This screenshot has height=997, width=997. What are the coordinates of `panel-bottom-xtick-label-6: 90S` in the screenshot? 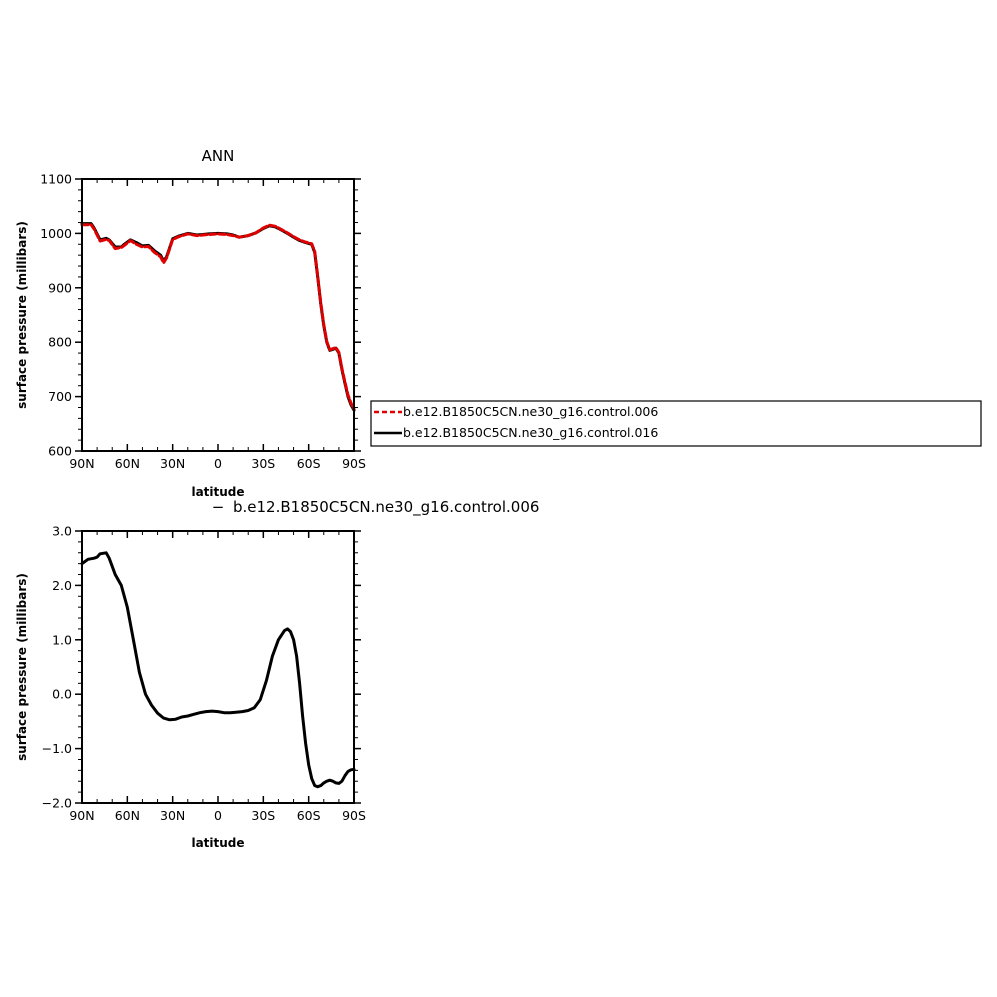 It's located at (354, 815).